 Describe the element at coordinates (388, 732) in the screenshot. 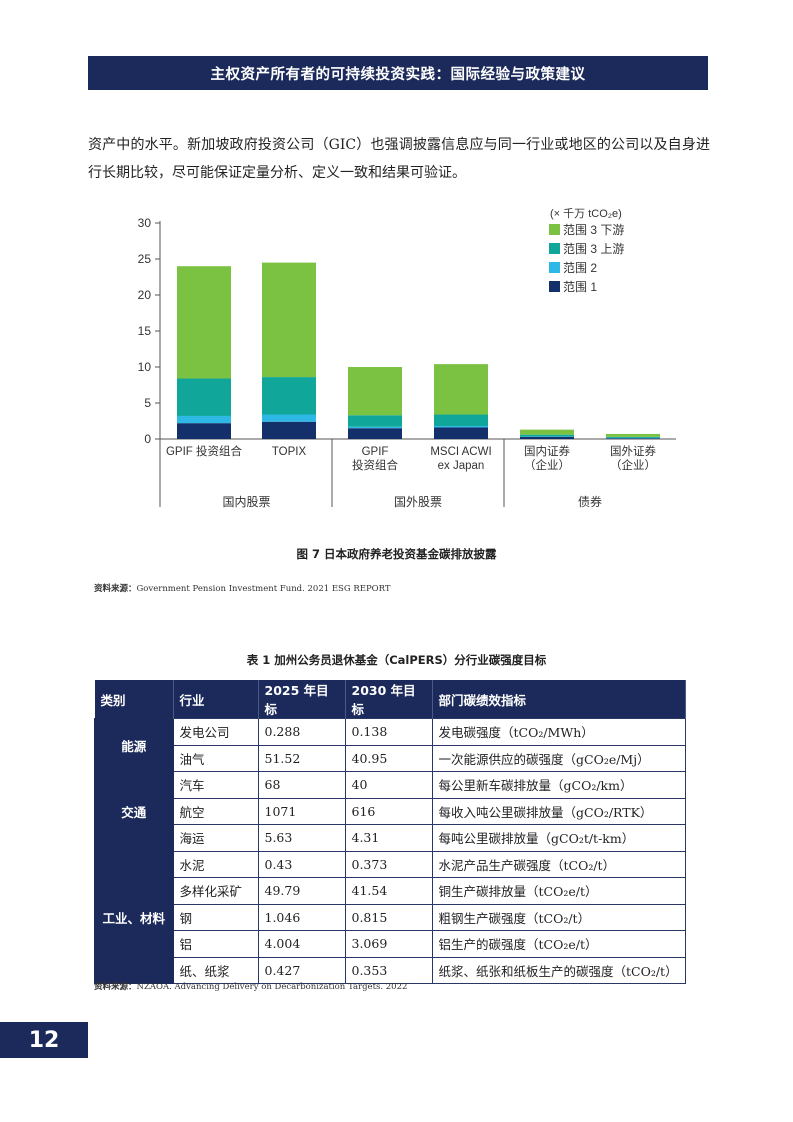

I see `target-2030-cell: 0.138` at that location.